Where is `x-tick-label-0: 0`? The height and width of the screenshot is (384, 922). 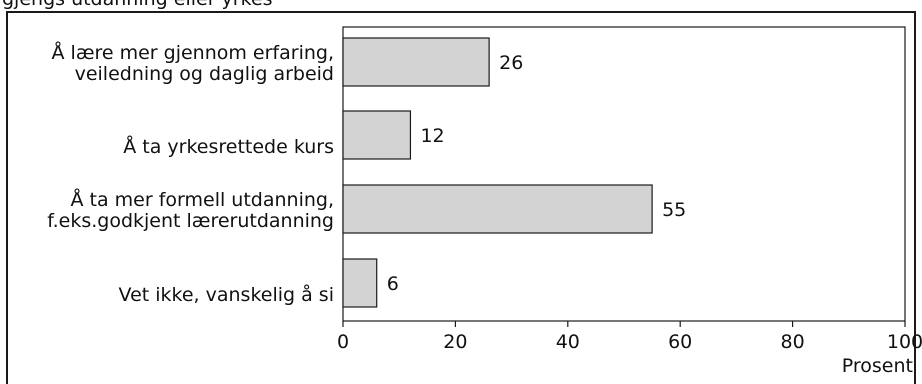
x-tick-label-0: 0 is located at coordinates (343, 342).